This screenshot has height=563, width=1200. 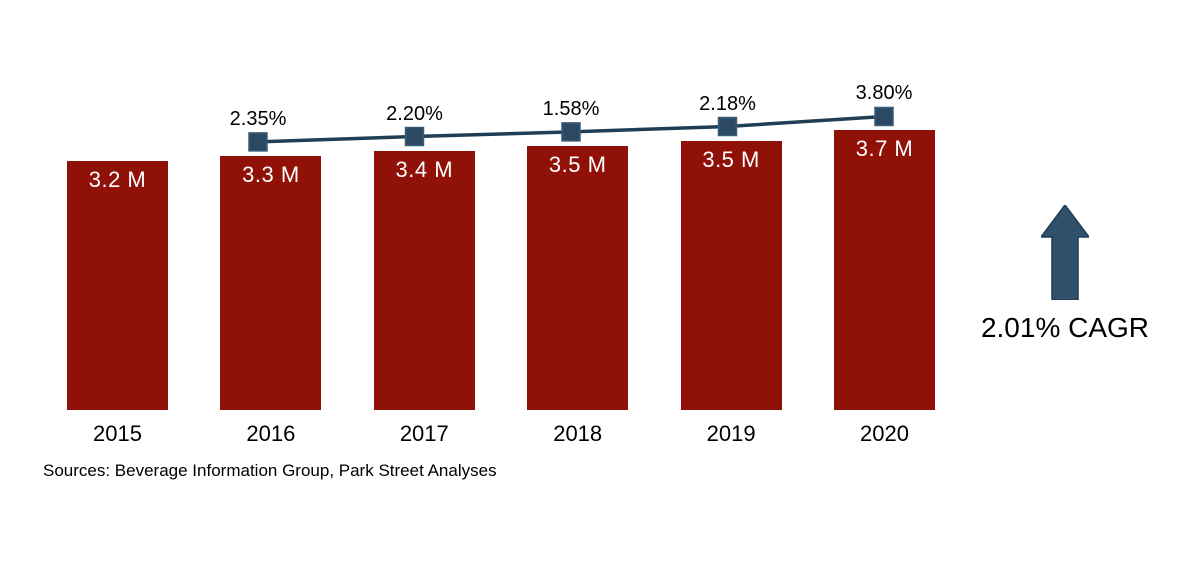 What do you see at coordinates (271, 433) in the screenshot?
I see `x-axis-label-2016: 2016` at bounding box center [271, 433].